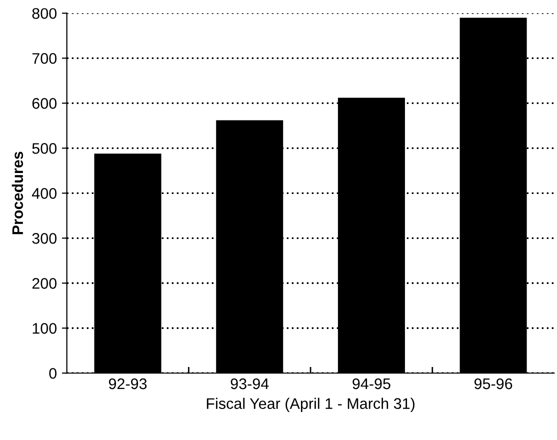 The image size is (557, 440). Describe the element at coordinates (371, 384) in the screenshot. I see `x-tick-label: 94-95` at that location.